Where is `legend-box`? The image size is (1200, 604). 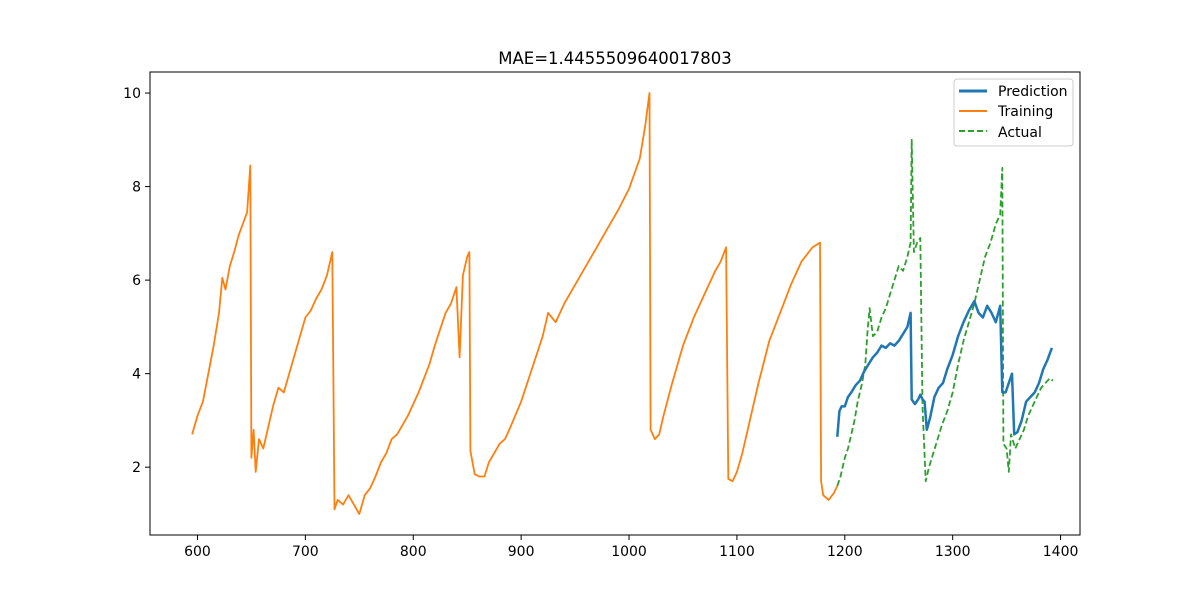
legend-box is located at coordinates (1013, 112).